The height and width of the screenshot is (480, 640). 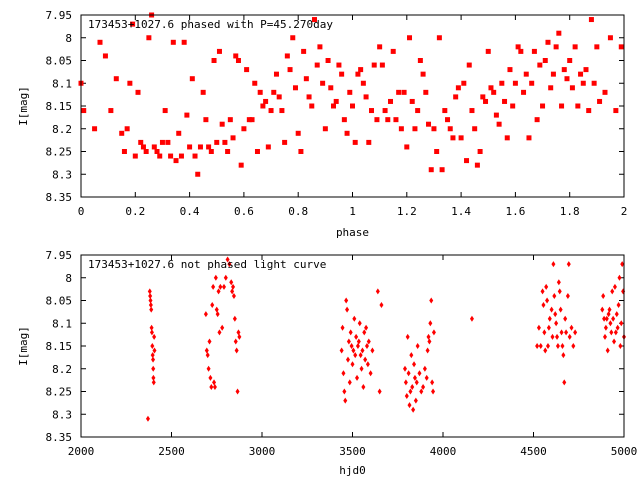 I want to click on y-tick-label: 8.3, so click(x=62, y=414).